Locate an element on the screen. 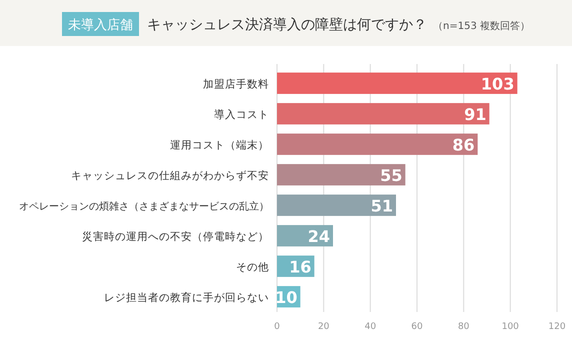 The width and height of the screenshot is (572, 338). y-tick-label: 導入コスト is located at coordinates (241, 114).